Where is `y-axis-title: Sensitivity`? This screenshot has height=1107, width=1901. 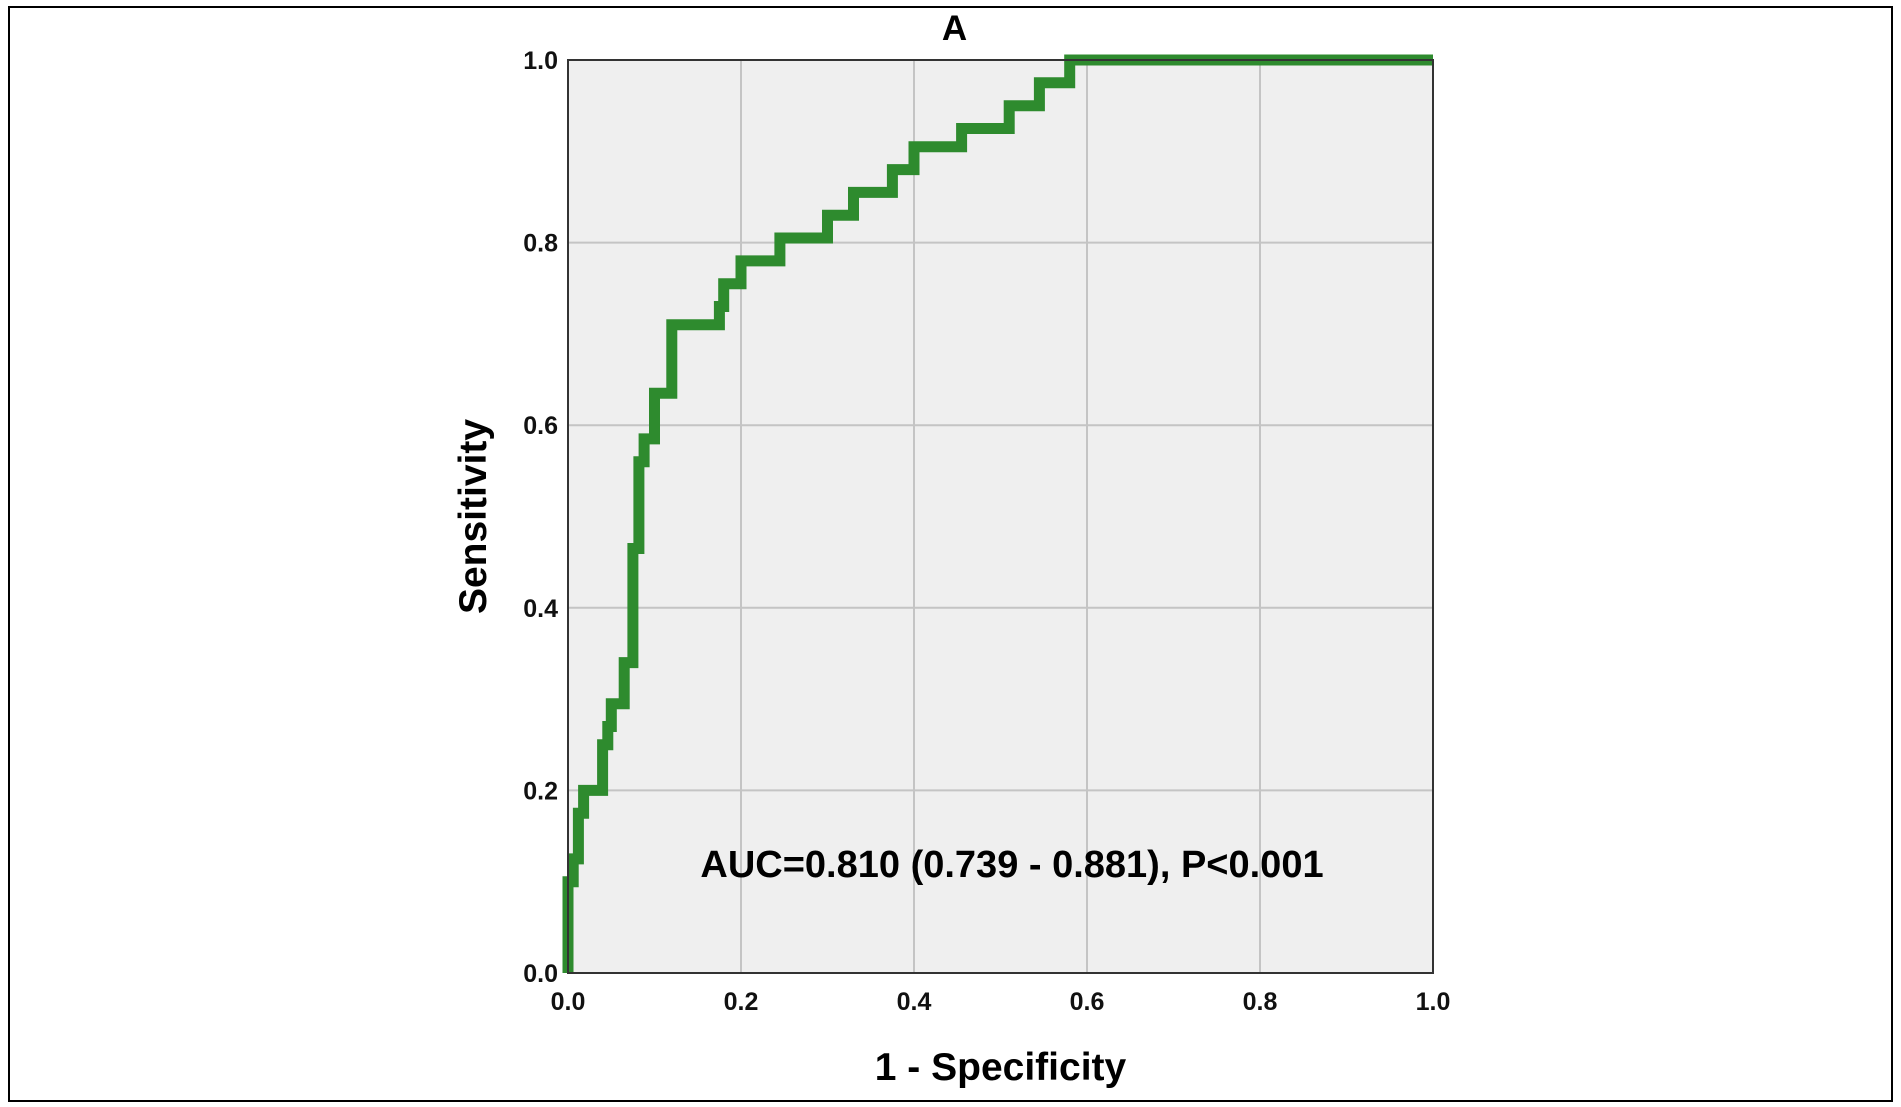
y-axis-title: Sensitivity is located at coordinates (473, 516).